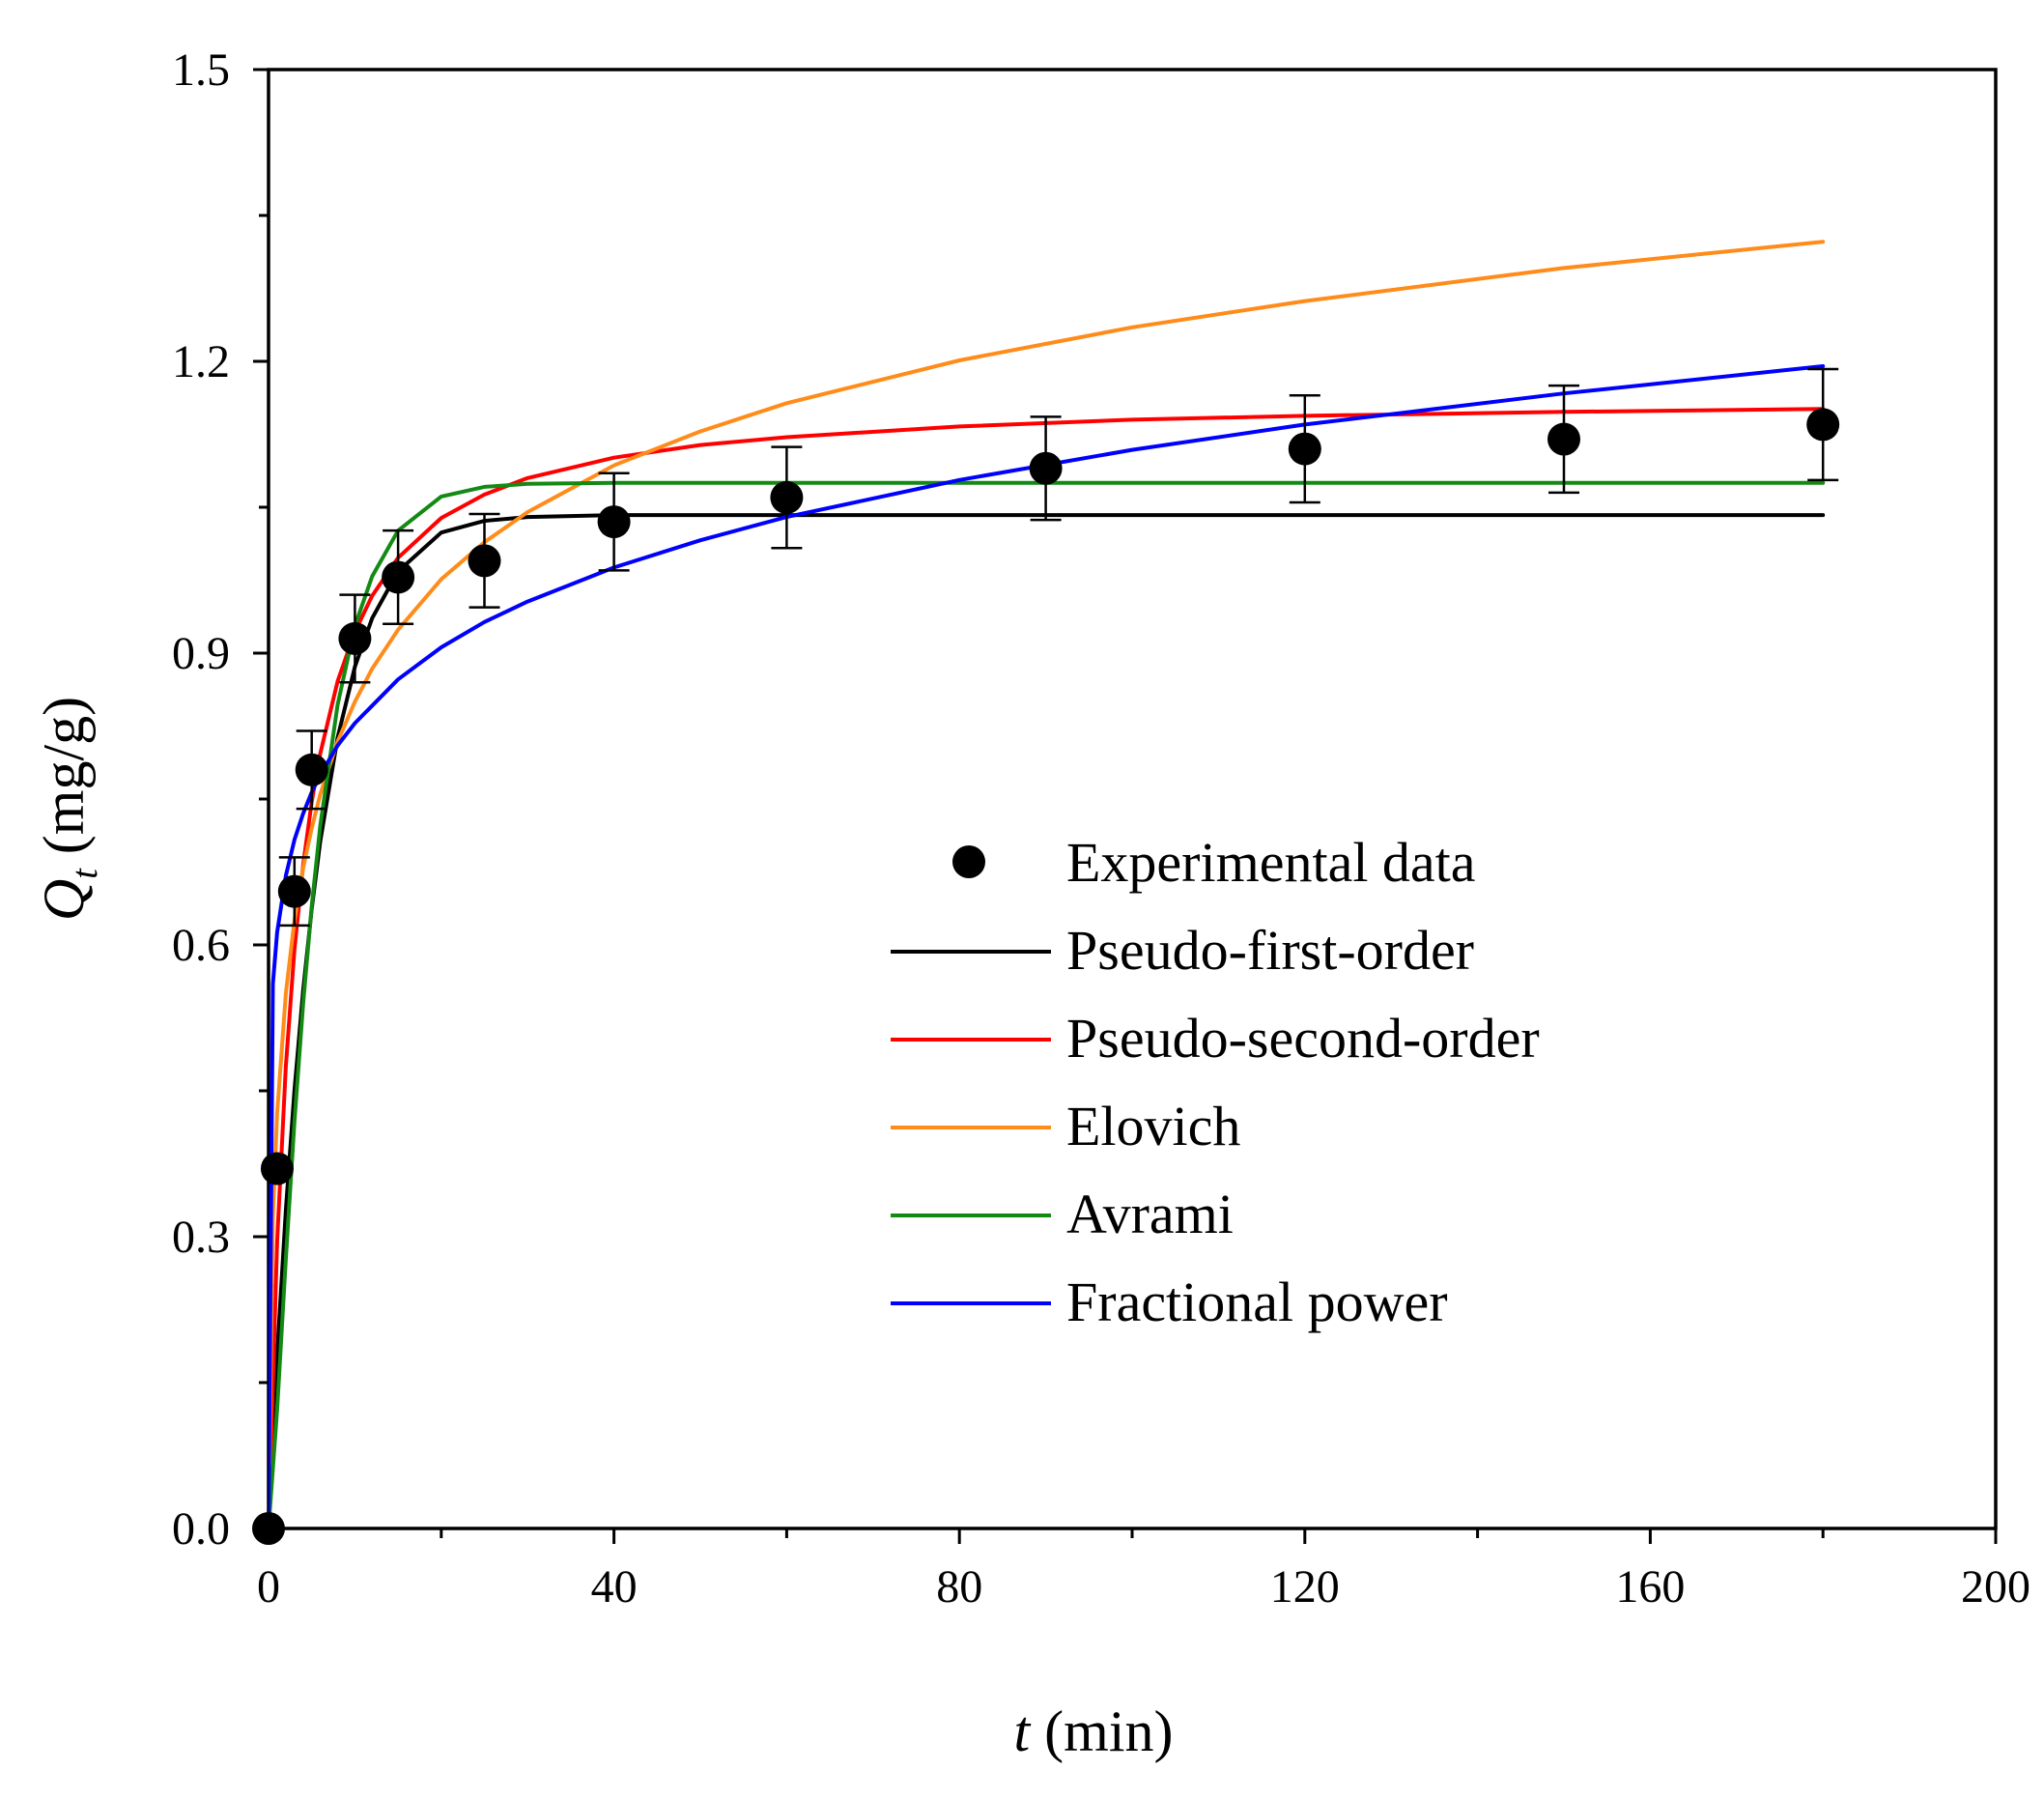 The height and width of the screenshot is (1799, 2044). I want to click on legend-label-fractional-power: Fractional power, so click(1257, 1302).